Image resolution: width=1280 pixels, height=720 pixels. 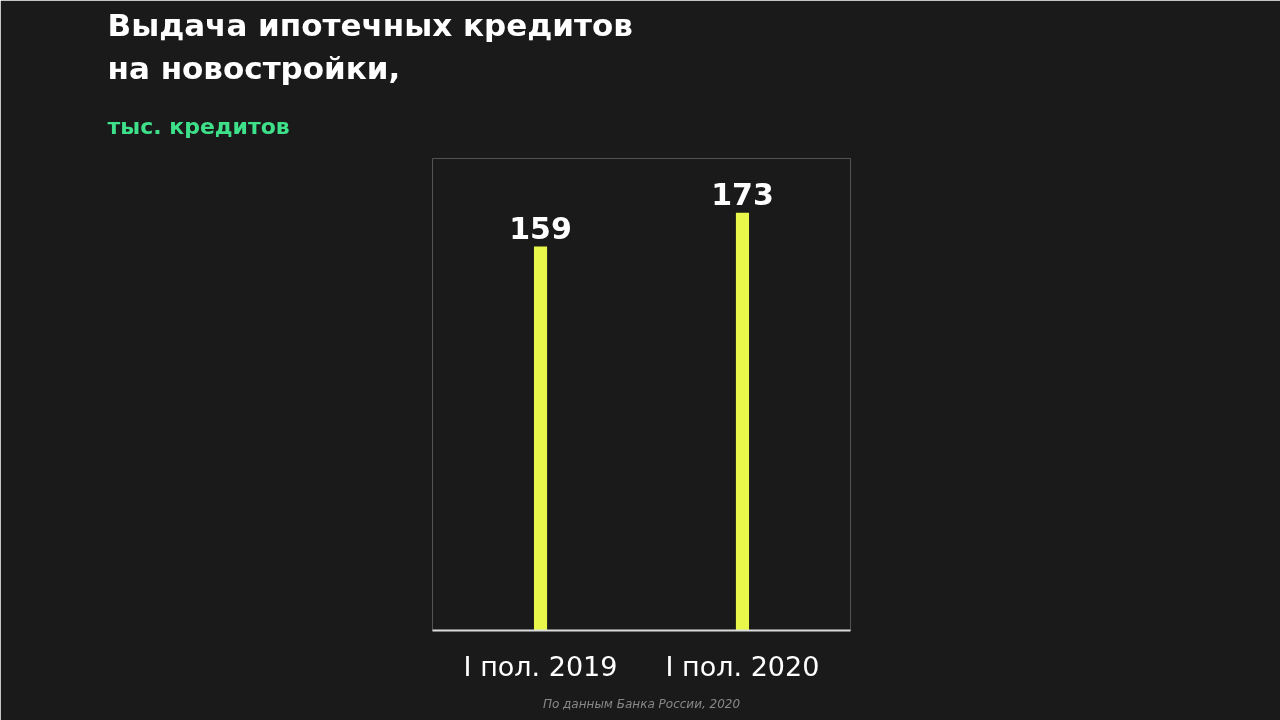 I want to click on data-label: 159, so click(x=540, y=228).